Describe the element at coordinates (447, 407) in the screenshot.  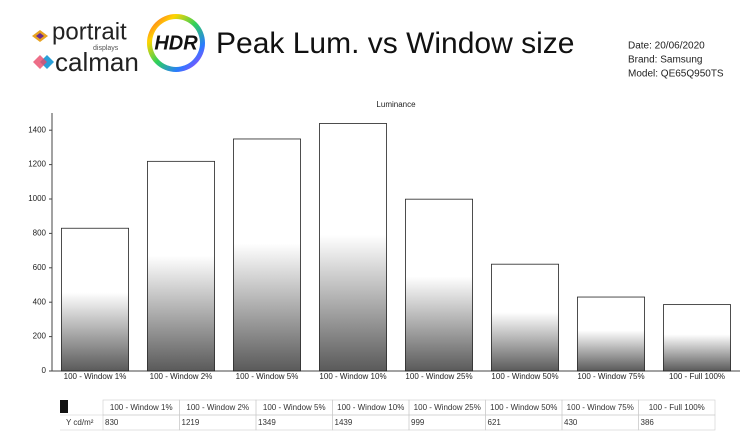
I see `table-header: 100 - Window 25%` at that location.